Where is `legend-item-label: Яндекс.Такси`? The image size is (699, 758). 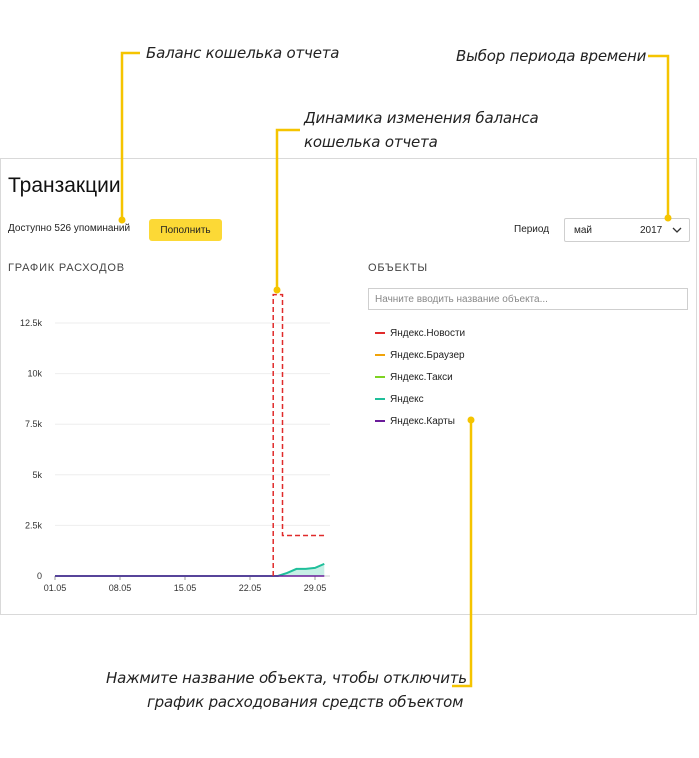
legend-item-label: Яндекс.Такси is located at coordinates (421, 377).